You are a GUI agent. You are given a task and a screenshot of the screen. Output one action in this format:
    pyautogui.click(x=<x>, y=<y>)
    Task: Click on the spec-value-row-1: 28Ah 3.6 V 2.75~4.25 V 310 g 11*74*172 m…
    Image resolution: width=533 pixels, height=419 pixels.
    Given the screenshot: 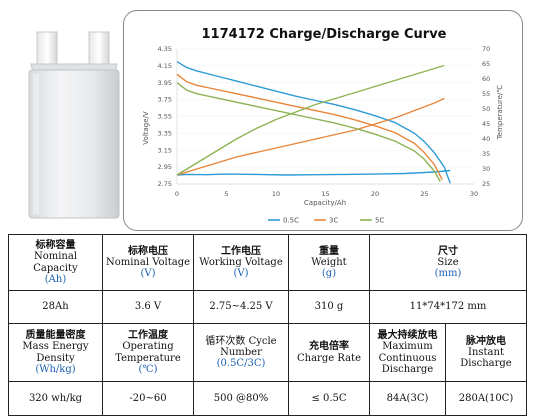 What is the action you would take?
    pyautogui.click(x=267, y=307)
    